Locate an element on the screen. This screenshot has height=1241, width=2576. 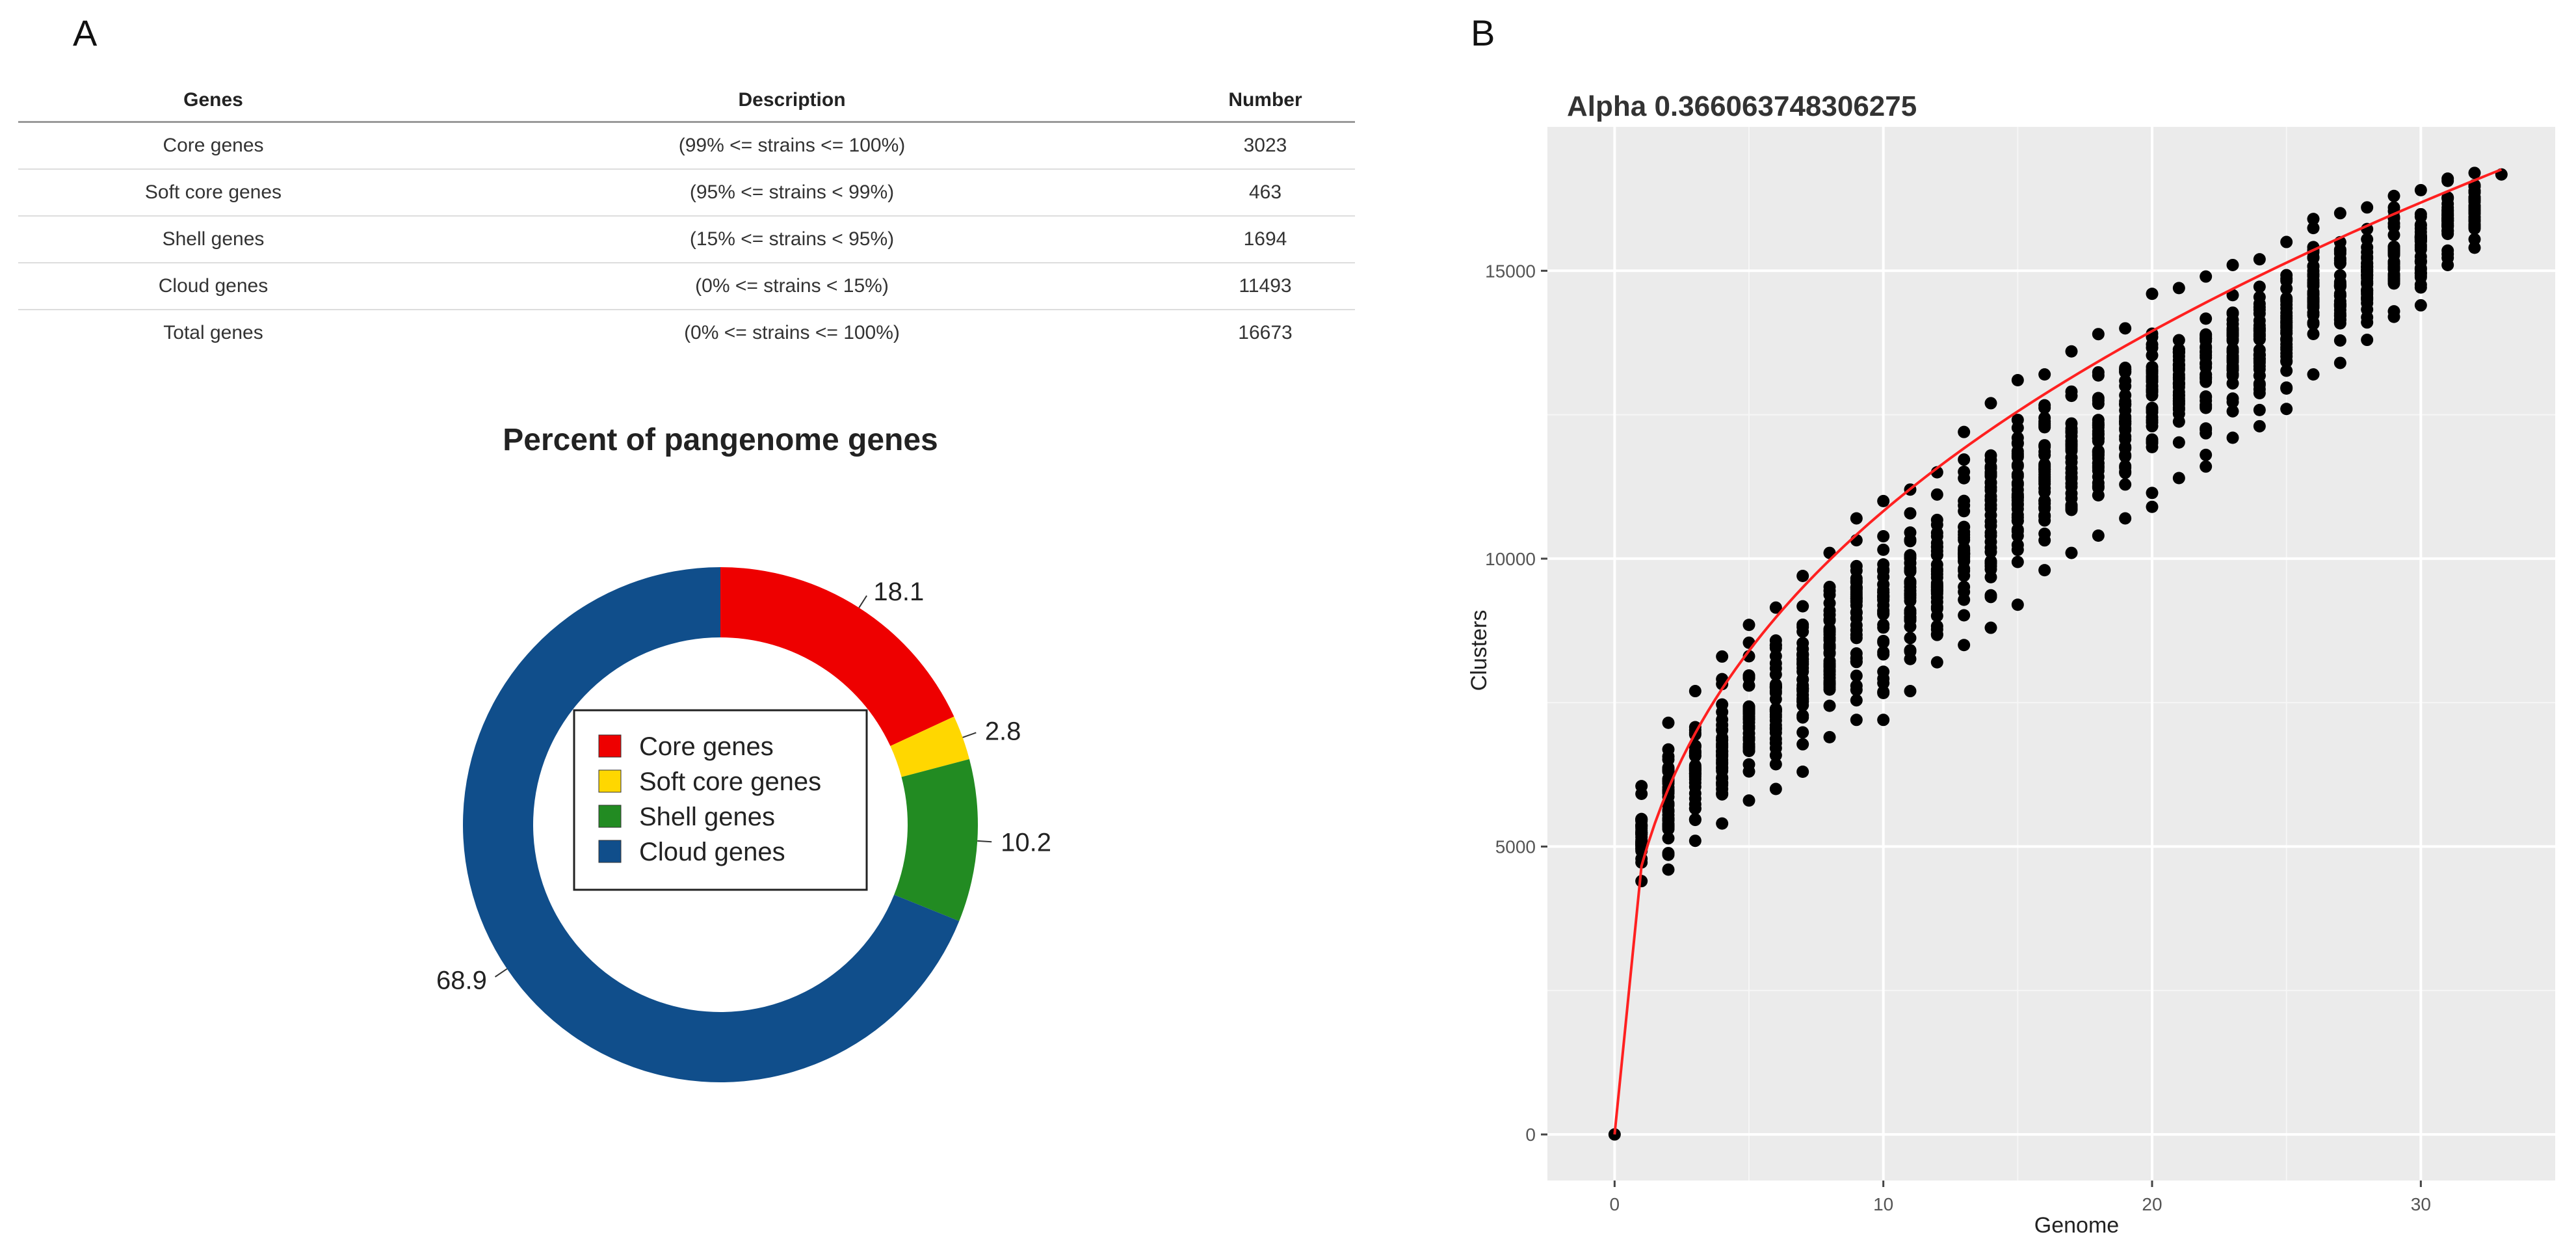
donut-slices is located at coordinates (720, 824).